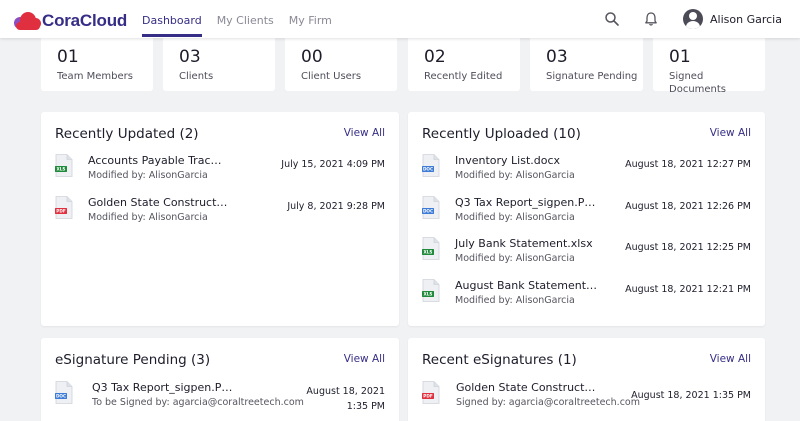 The width and height of the screenshot is (800, 421). Describe the element at coordinates (688, 206) in the screenshot. I see `file-date: August 18, 2021 12:26 PM` at that location.